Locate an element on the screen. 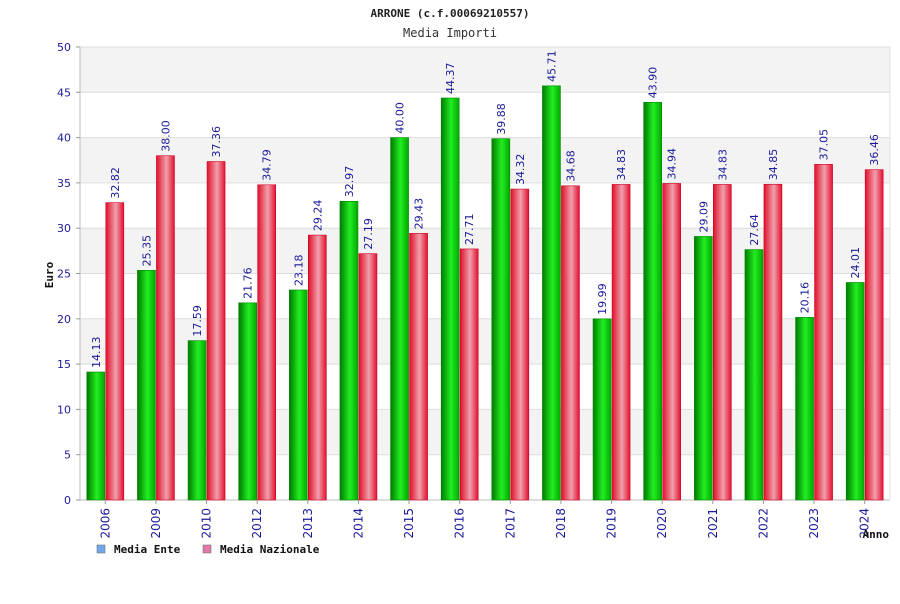 The height and width of the screenshot is (604, 900). data-label-media-ente: 20.16 is located at coordinates (805, 298).